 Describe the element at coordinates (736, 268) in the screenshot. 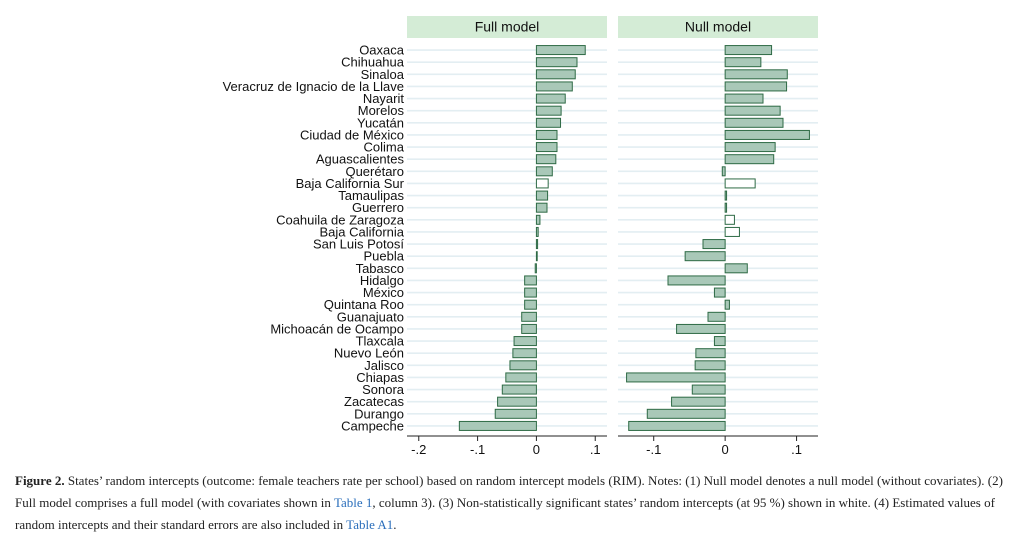

I see `null-bar-tabasco` at that location.